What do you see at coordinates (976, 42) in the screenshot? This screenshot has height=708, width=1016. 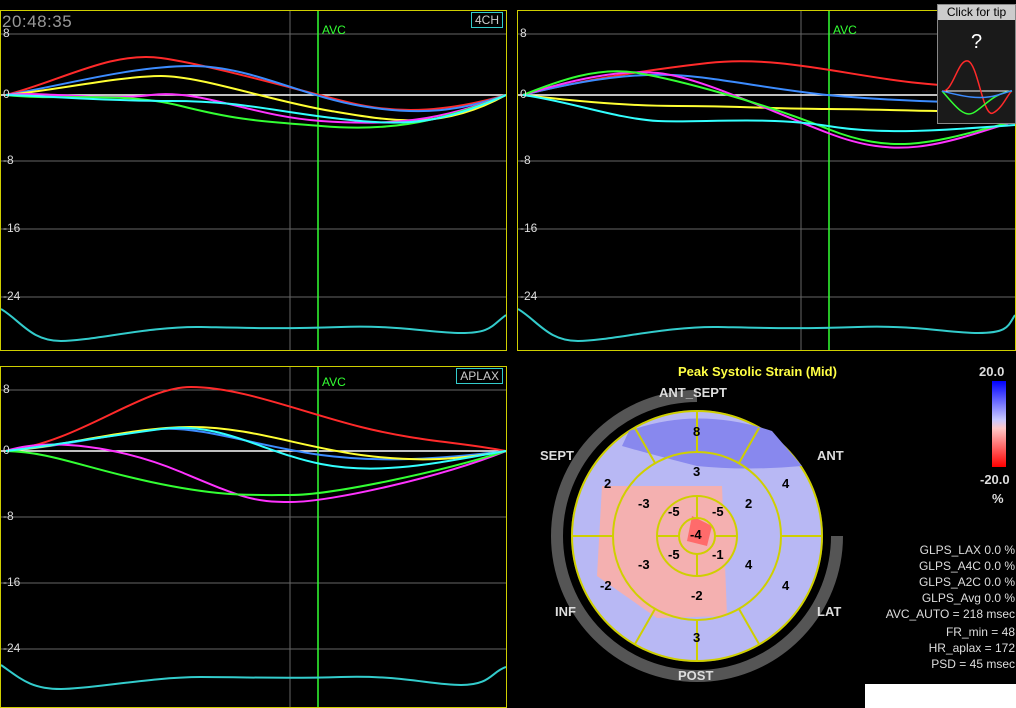 I see `question-icon: ?` at bounding box center [976, 42].